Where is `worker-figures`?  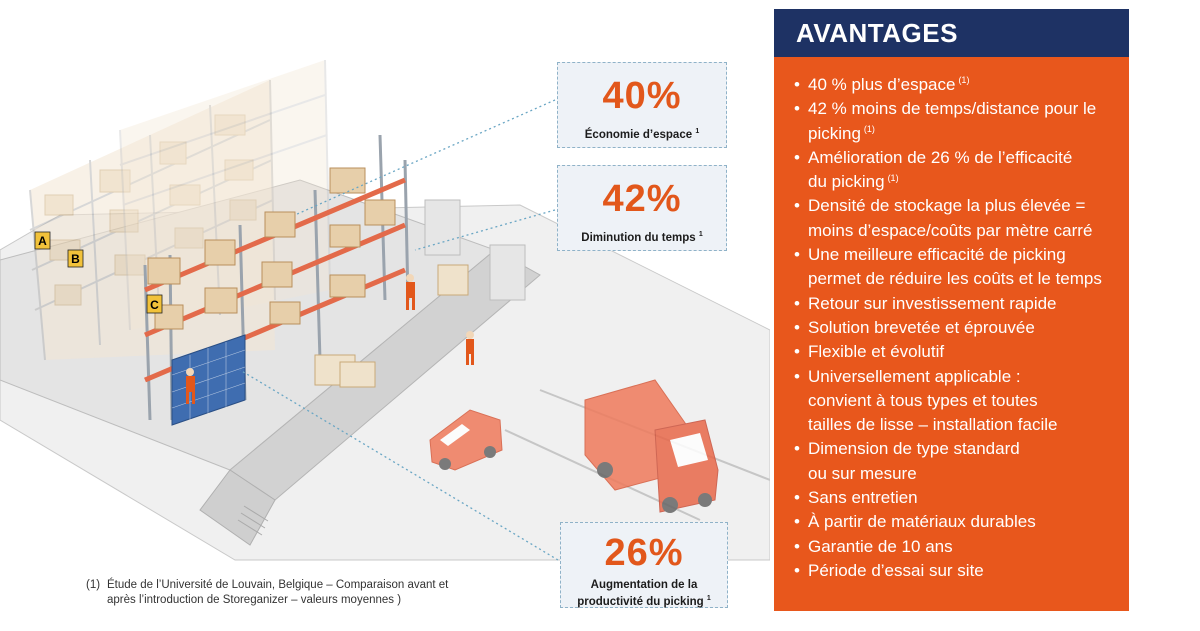
worker-figures is located at coordinates (330, 339).